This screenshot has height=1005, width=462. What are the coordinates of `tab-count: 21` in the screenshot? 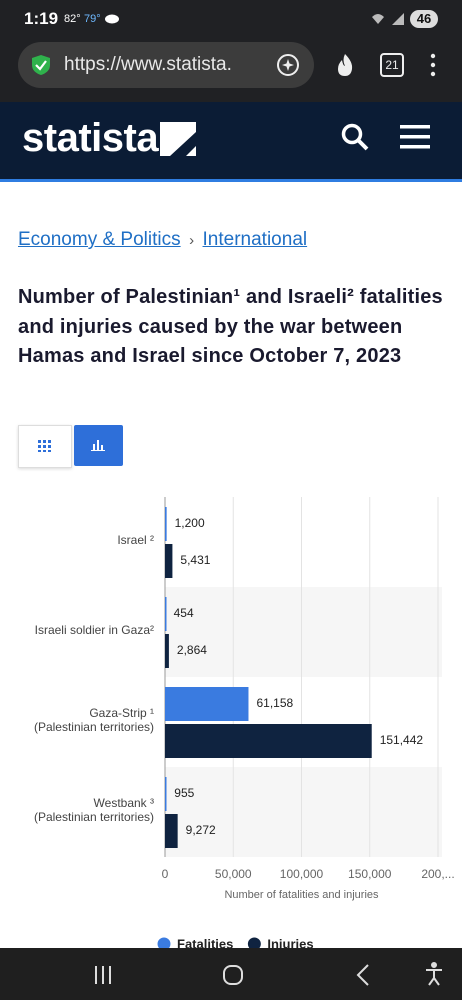 It's located at (392, 65).